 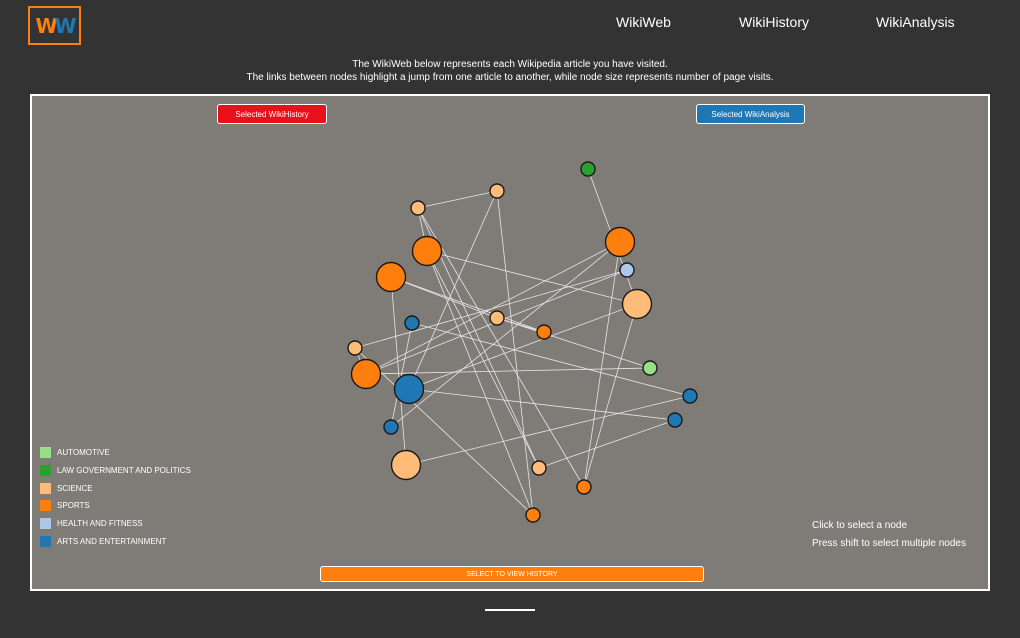 What do you see at coordinates (112, 541) in the screenshot?
I see `legend-label: ARTS AND ENTERTAINMENT` at bounding box center [112, 541].